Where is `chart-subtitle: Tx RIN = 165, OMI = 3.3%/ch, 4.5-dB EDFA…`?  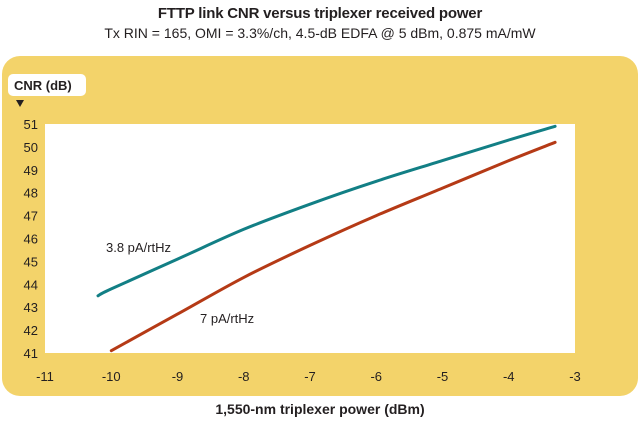 chart-subtitle: Tx RIN = 165, OMI = 3.3%/ch, 4.5-dB EDFA… is located at coordinates (320, 33).